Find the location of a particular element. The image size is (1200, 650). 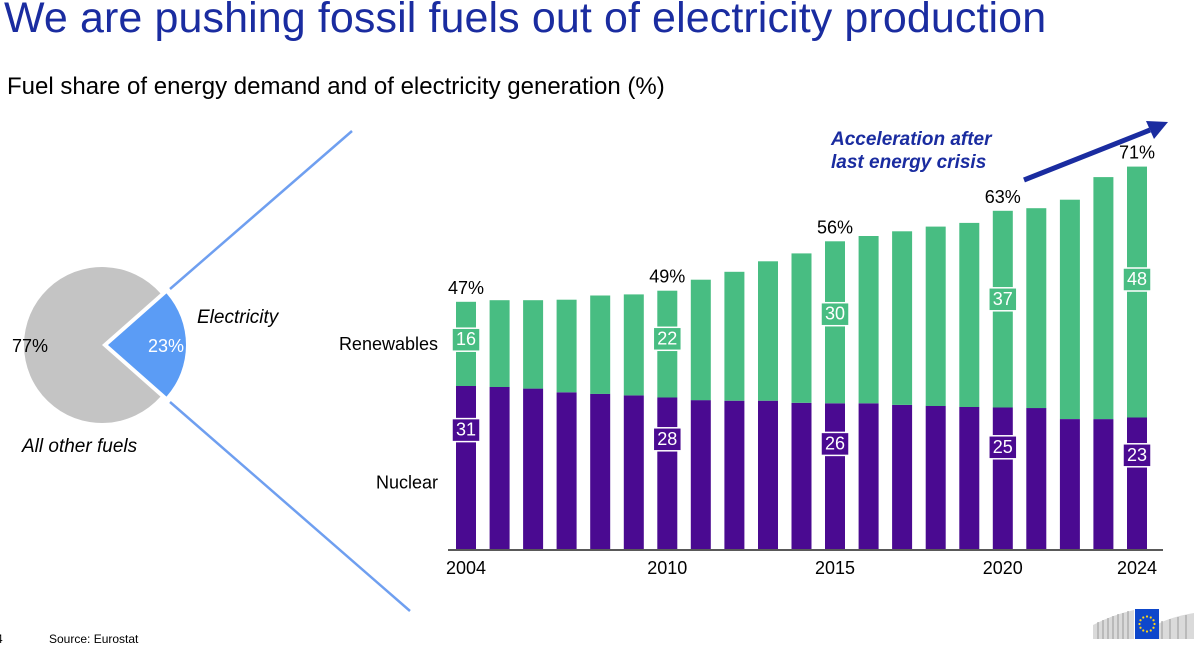

total-label-2010: 49% is located at coordinates (667, 277).